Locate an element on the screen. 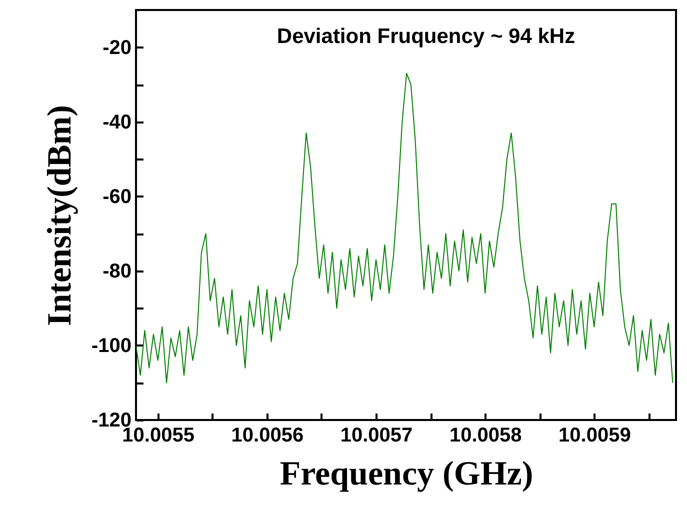  y-tick-label: -100 is located at coordinates (111, 345).